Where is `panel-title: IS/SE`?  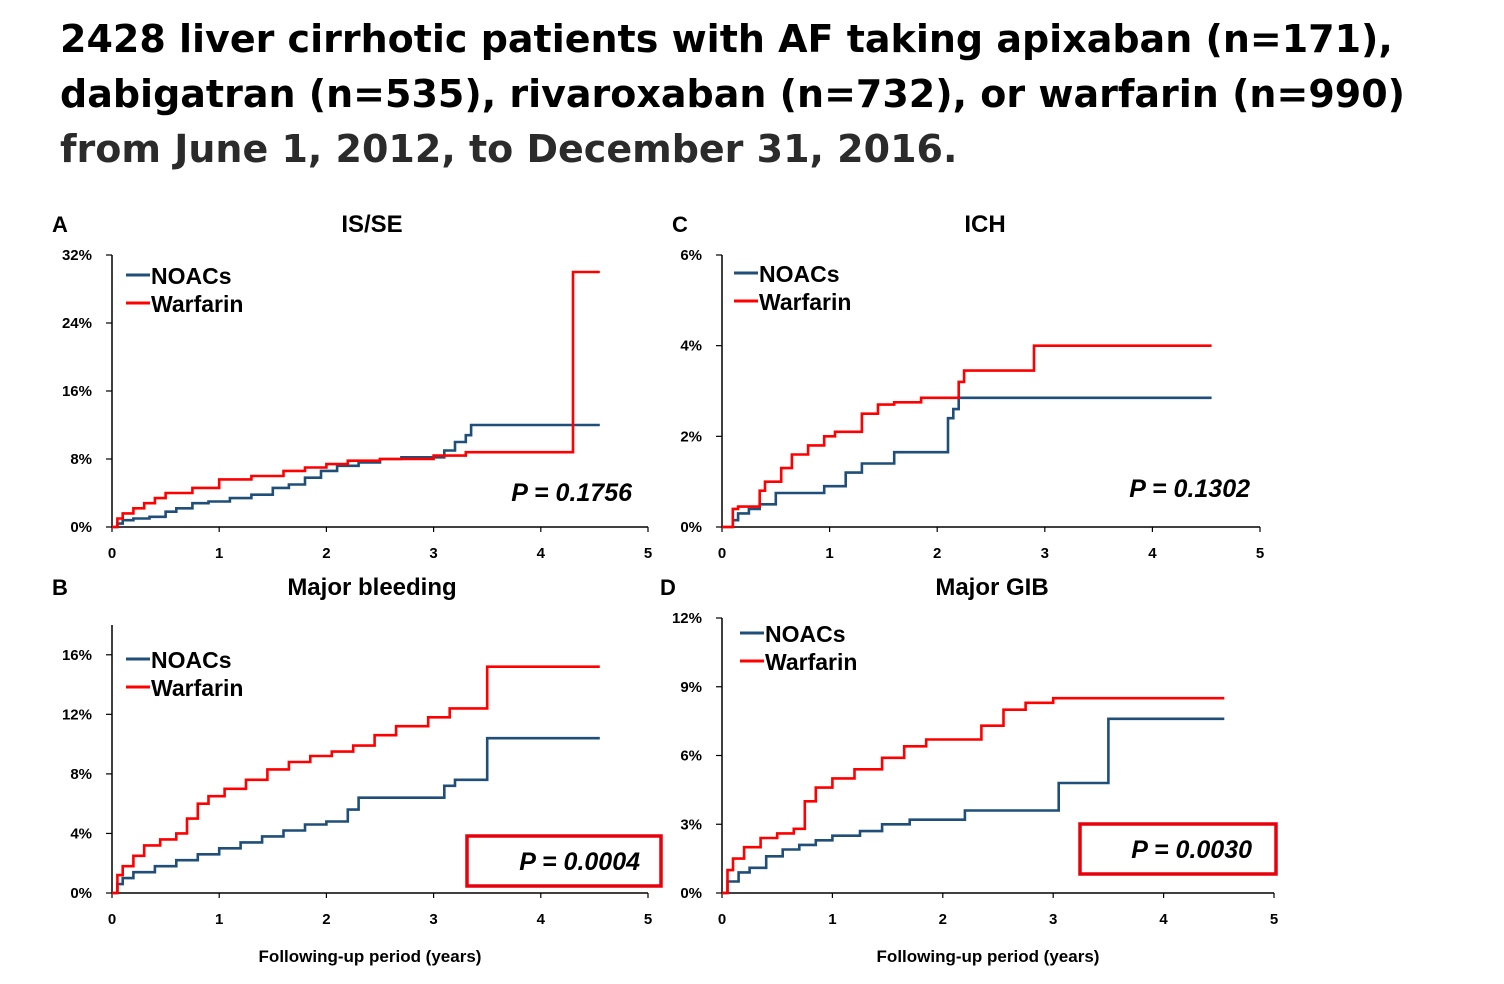 panel-title: IS/SE is located at coordinates (371, 224).